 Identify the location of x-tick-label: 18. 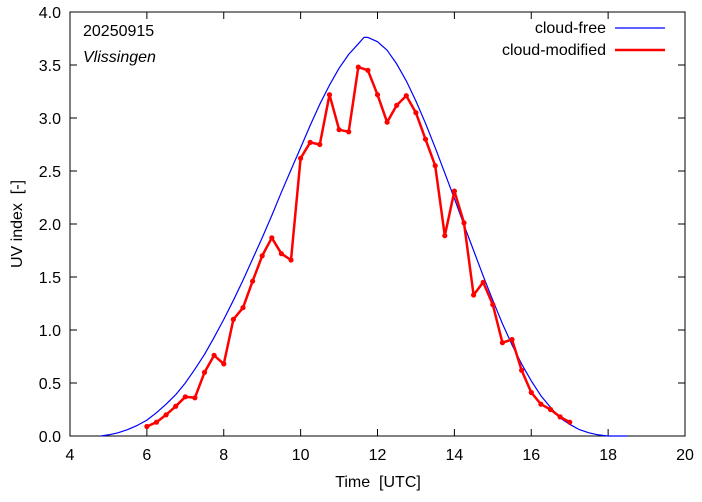
(608, 455).